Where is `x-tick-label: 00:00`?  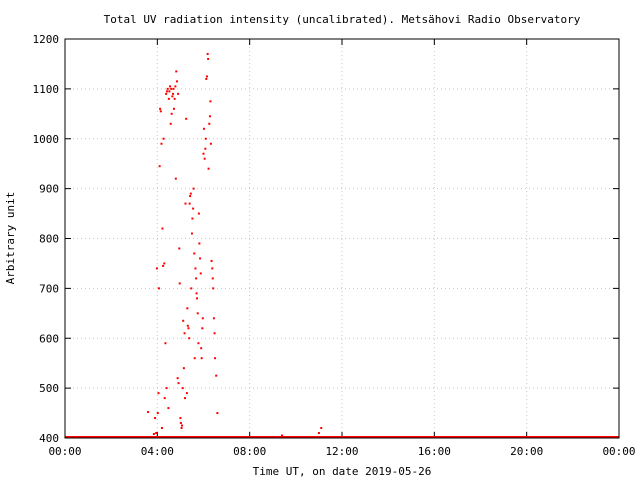
x-tick-label: 00:00 is located at coordinates (618, 451).